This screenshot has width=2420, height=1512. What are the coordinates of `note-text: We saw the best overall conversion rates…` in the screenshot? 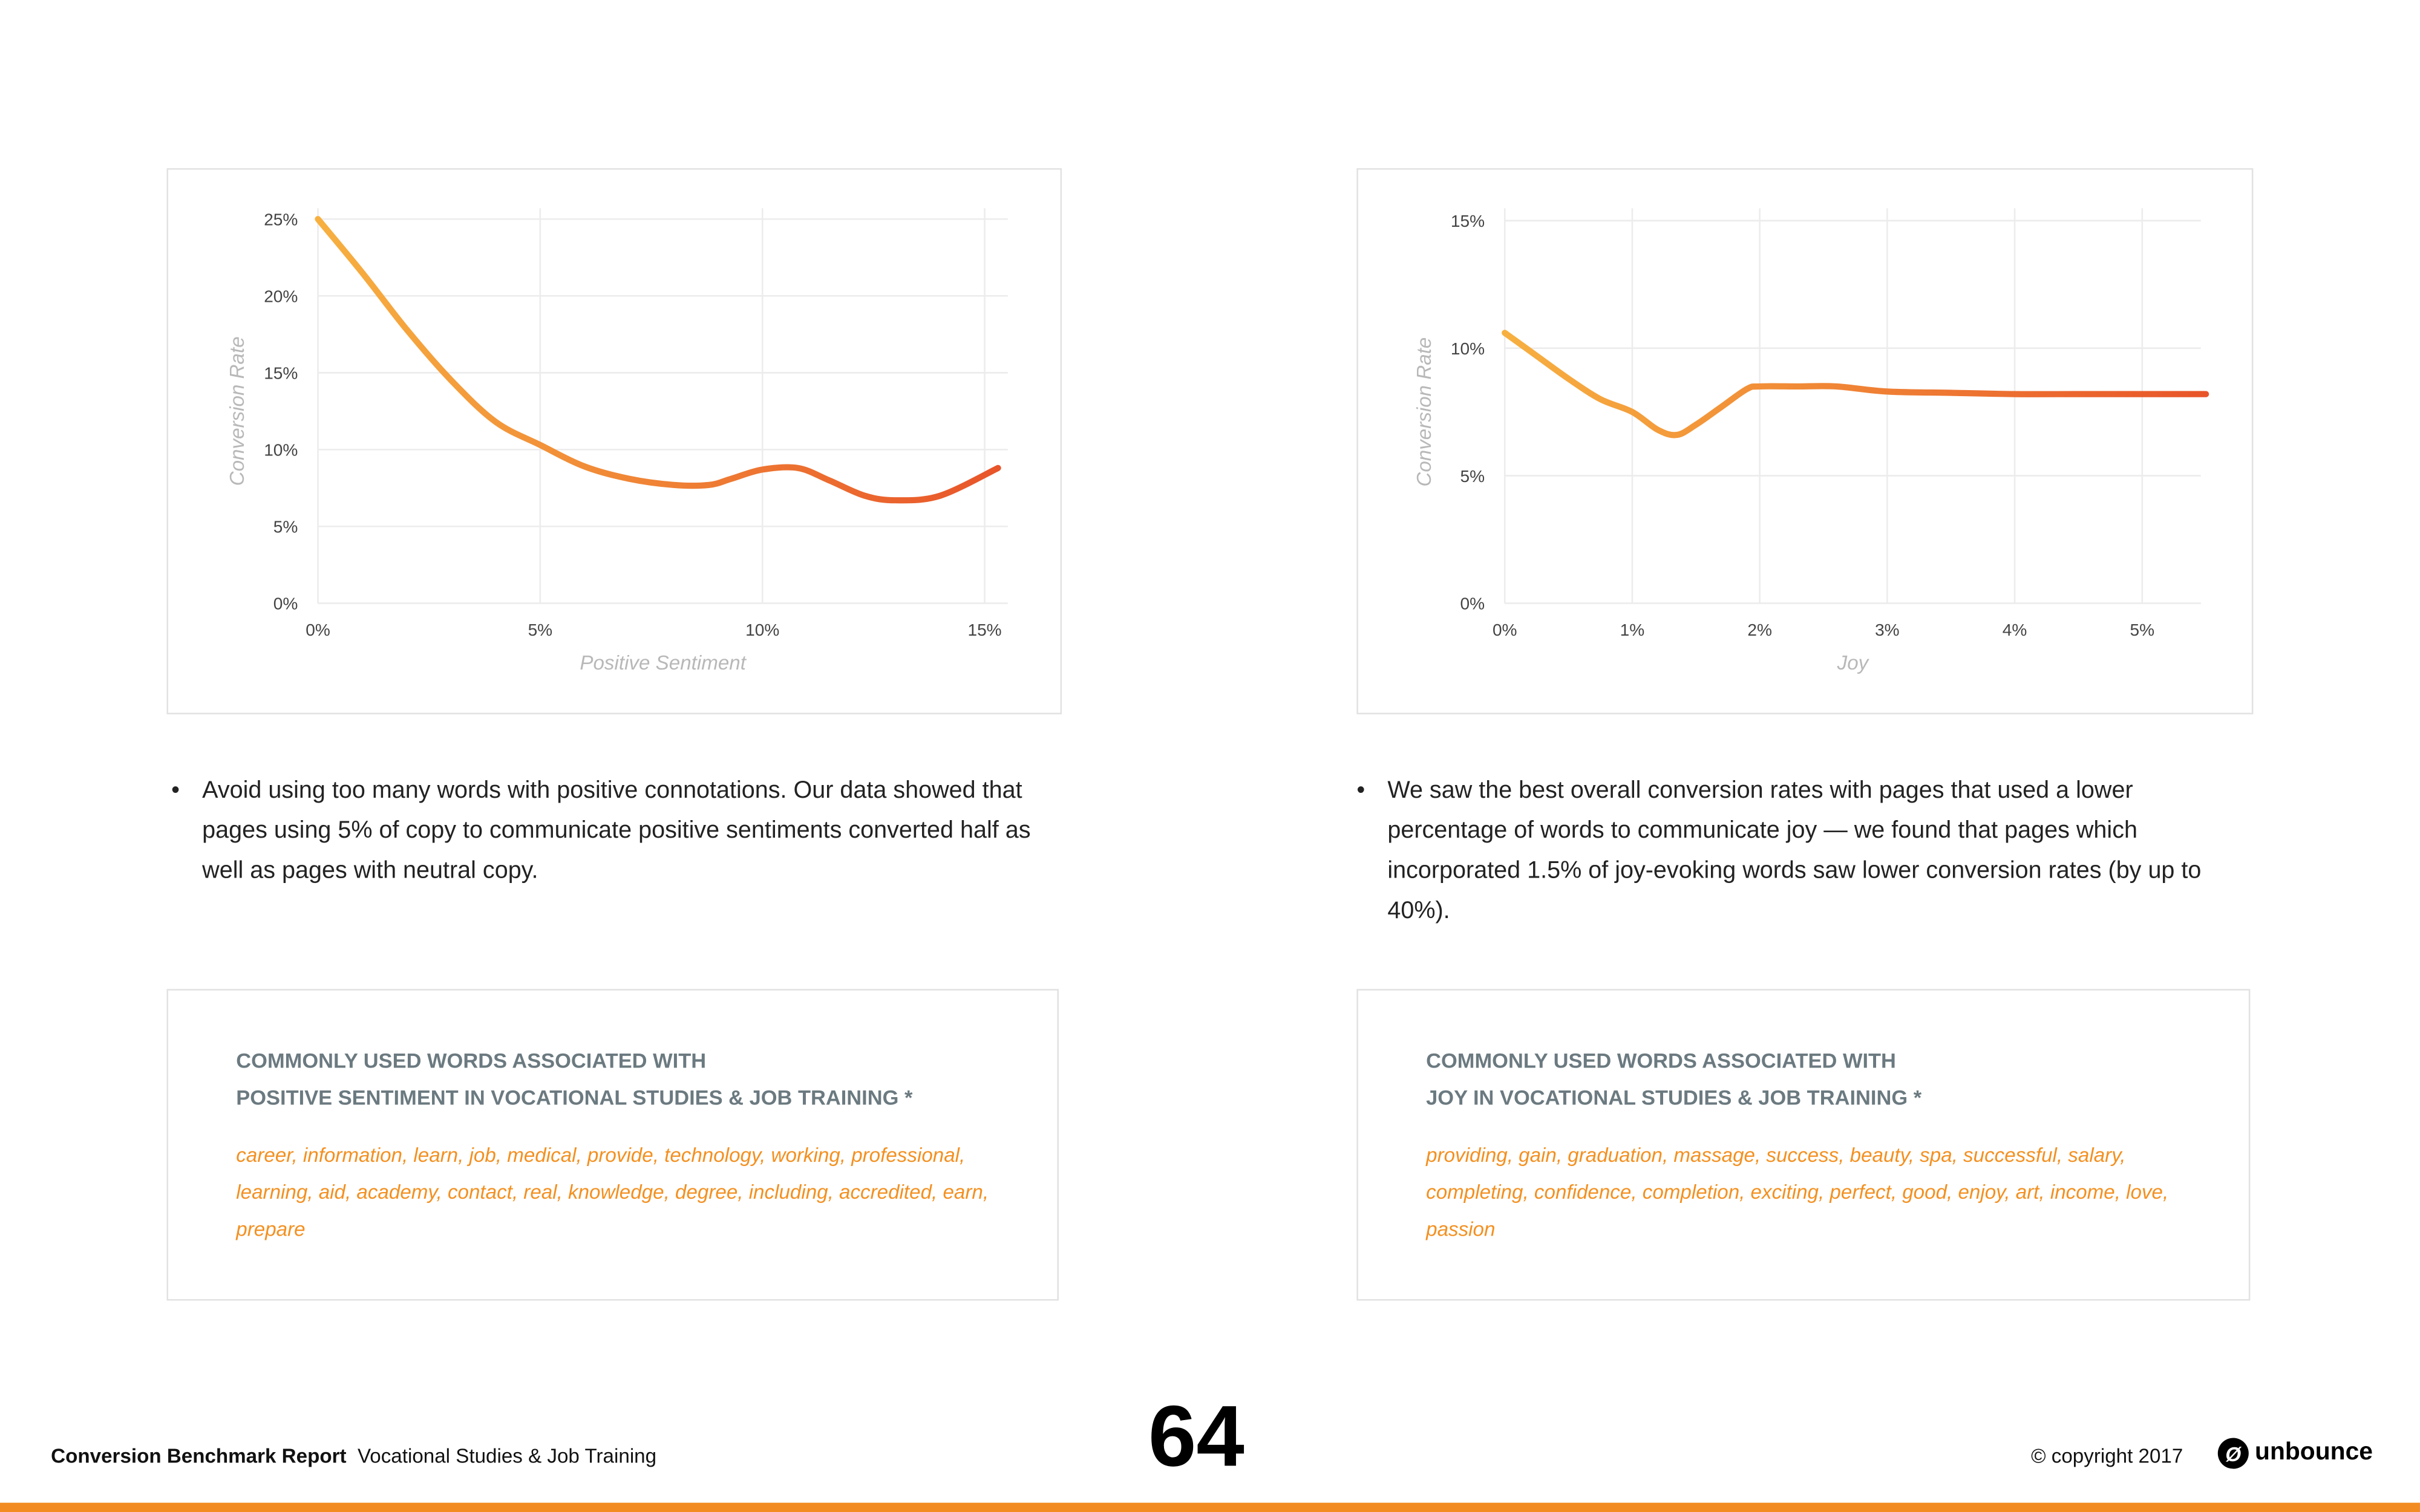 It's located at (1794, 851).